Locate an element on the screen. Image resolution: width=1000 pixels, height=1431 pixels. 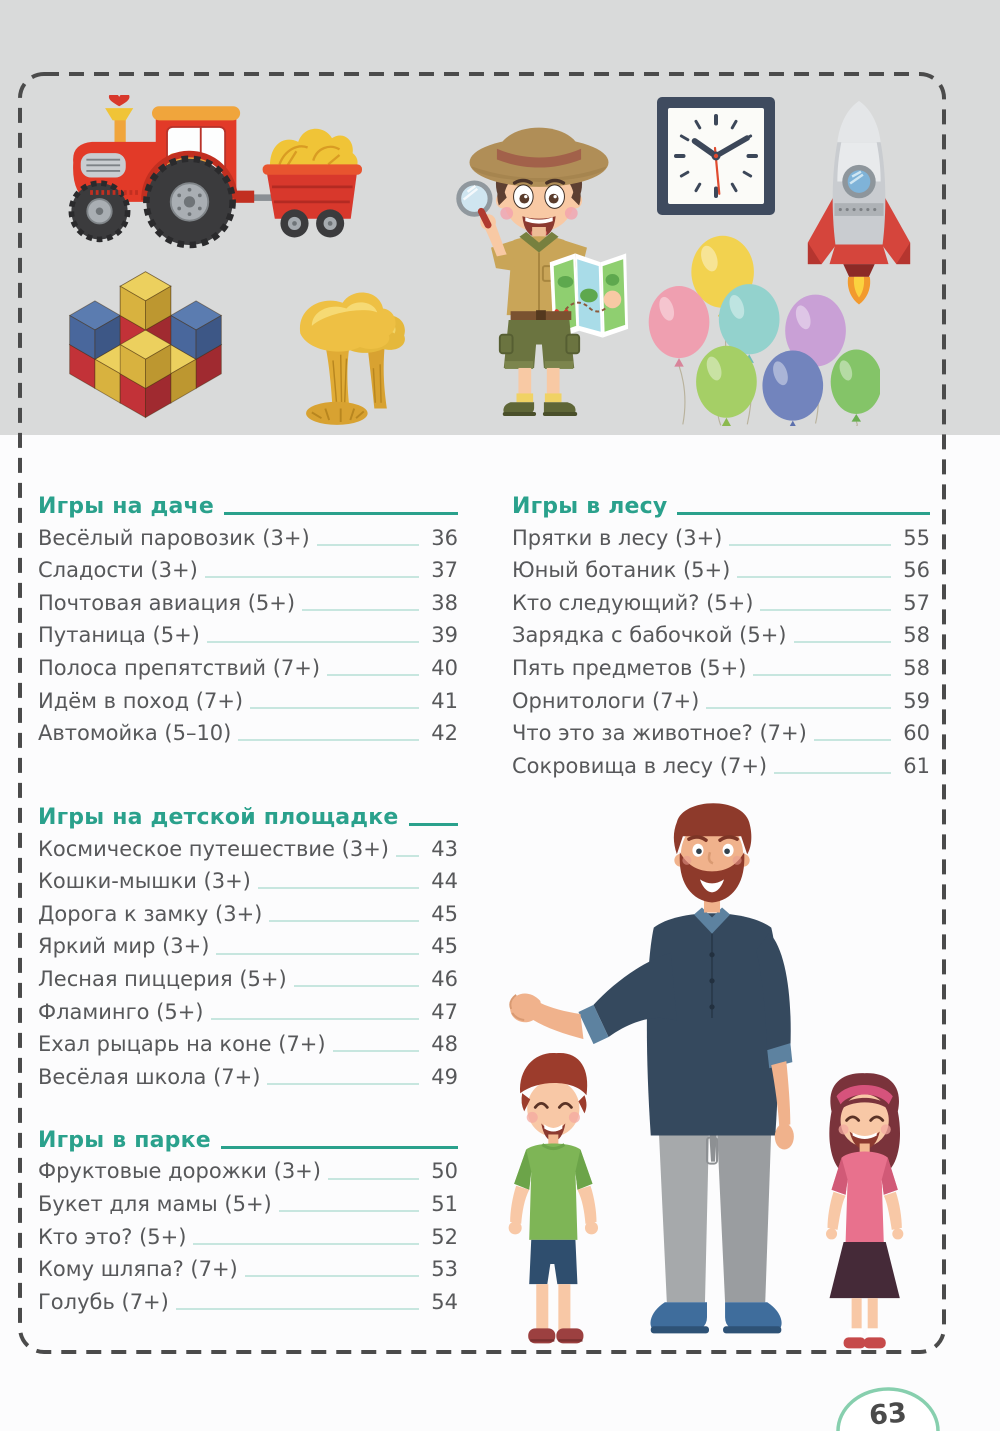
toc-item-page: 41 is located at coordinates (444, 700).